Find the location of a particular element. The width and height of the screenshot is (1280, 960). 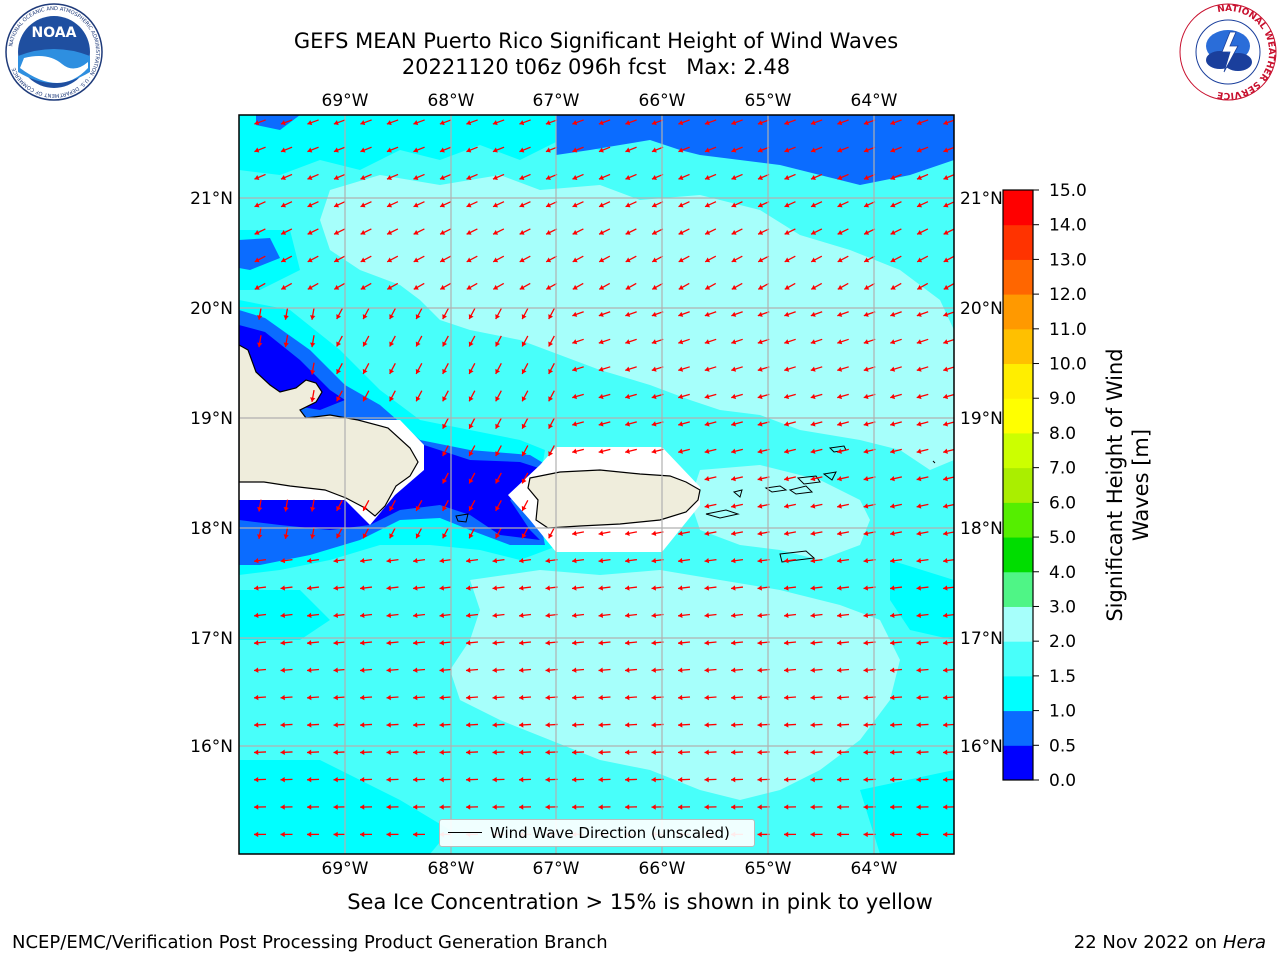

island-st-croix is located at coordinates (797, 556).